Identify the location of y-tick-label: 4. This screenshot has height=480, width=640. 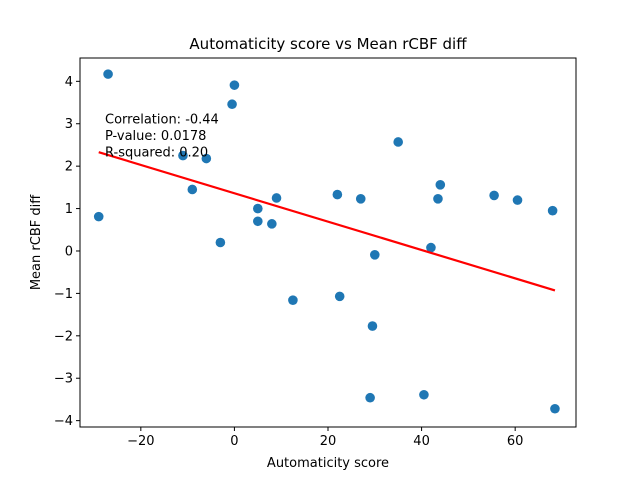
(69, 82).